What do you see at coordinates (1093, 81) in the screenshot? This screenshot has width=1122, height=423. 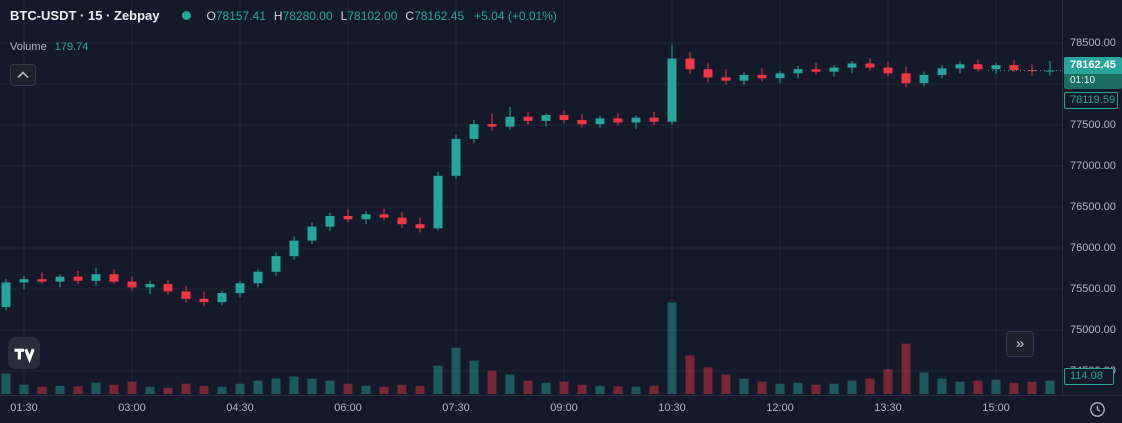 I see `bar-countdown: 01:10` at bounding box center [1093, 81].